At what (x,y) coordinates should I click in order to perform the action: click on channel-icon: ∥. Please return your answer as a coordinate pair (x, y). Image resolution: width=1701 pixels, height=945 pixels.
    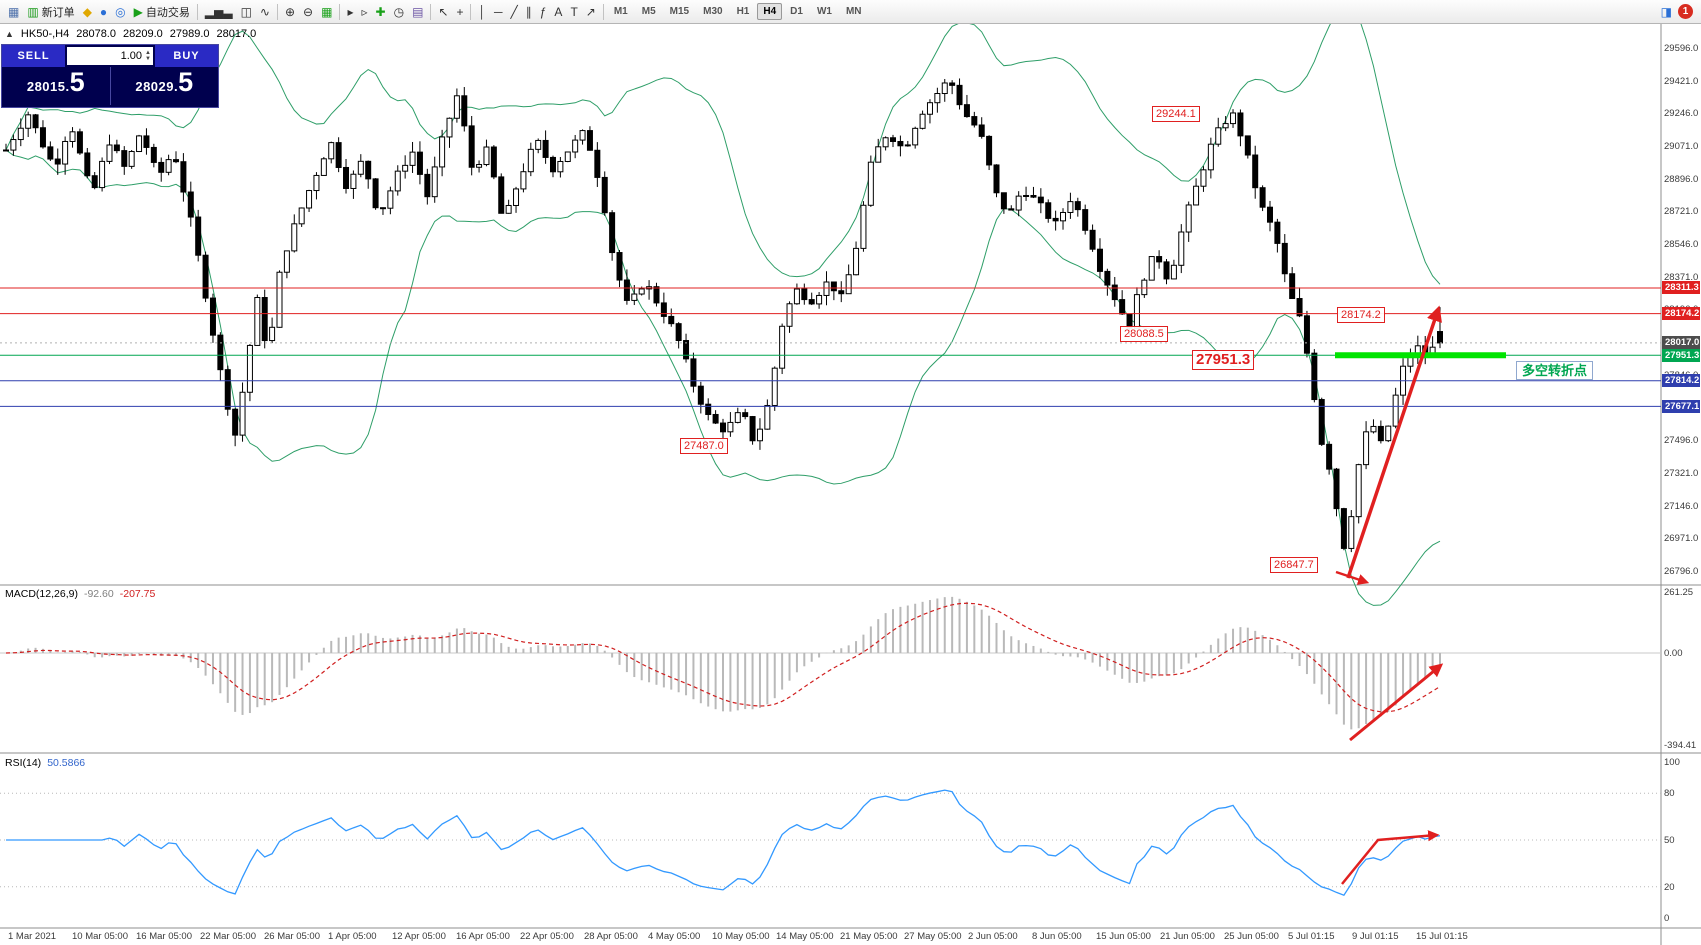
    Looking at the image, I should click on (529, 12).